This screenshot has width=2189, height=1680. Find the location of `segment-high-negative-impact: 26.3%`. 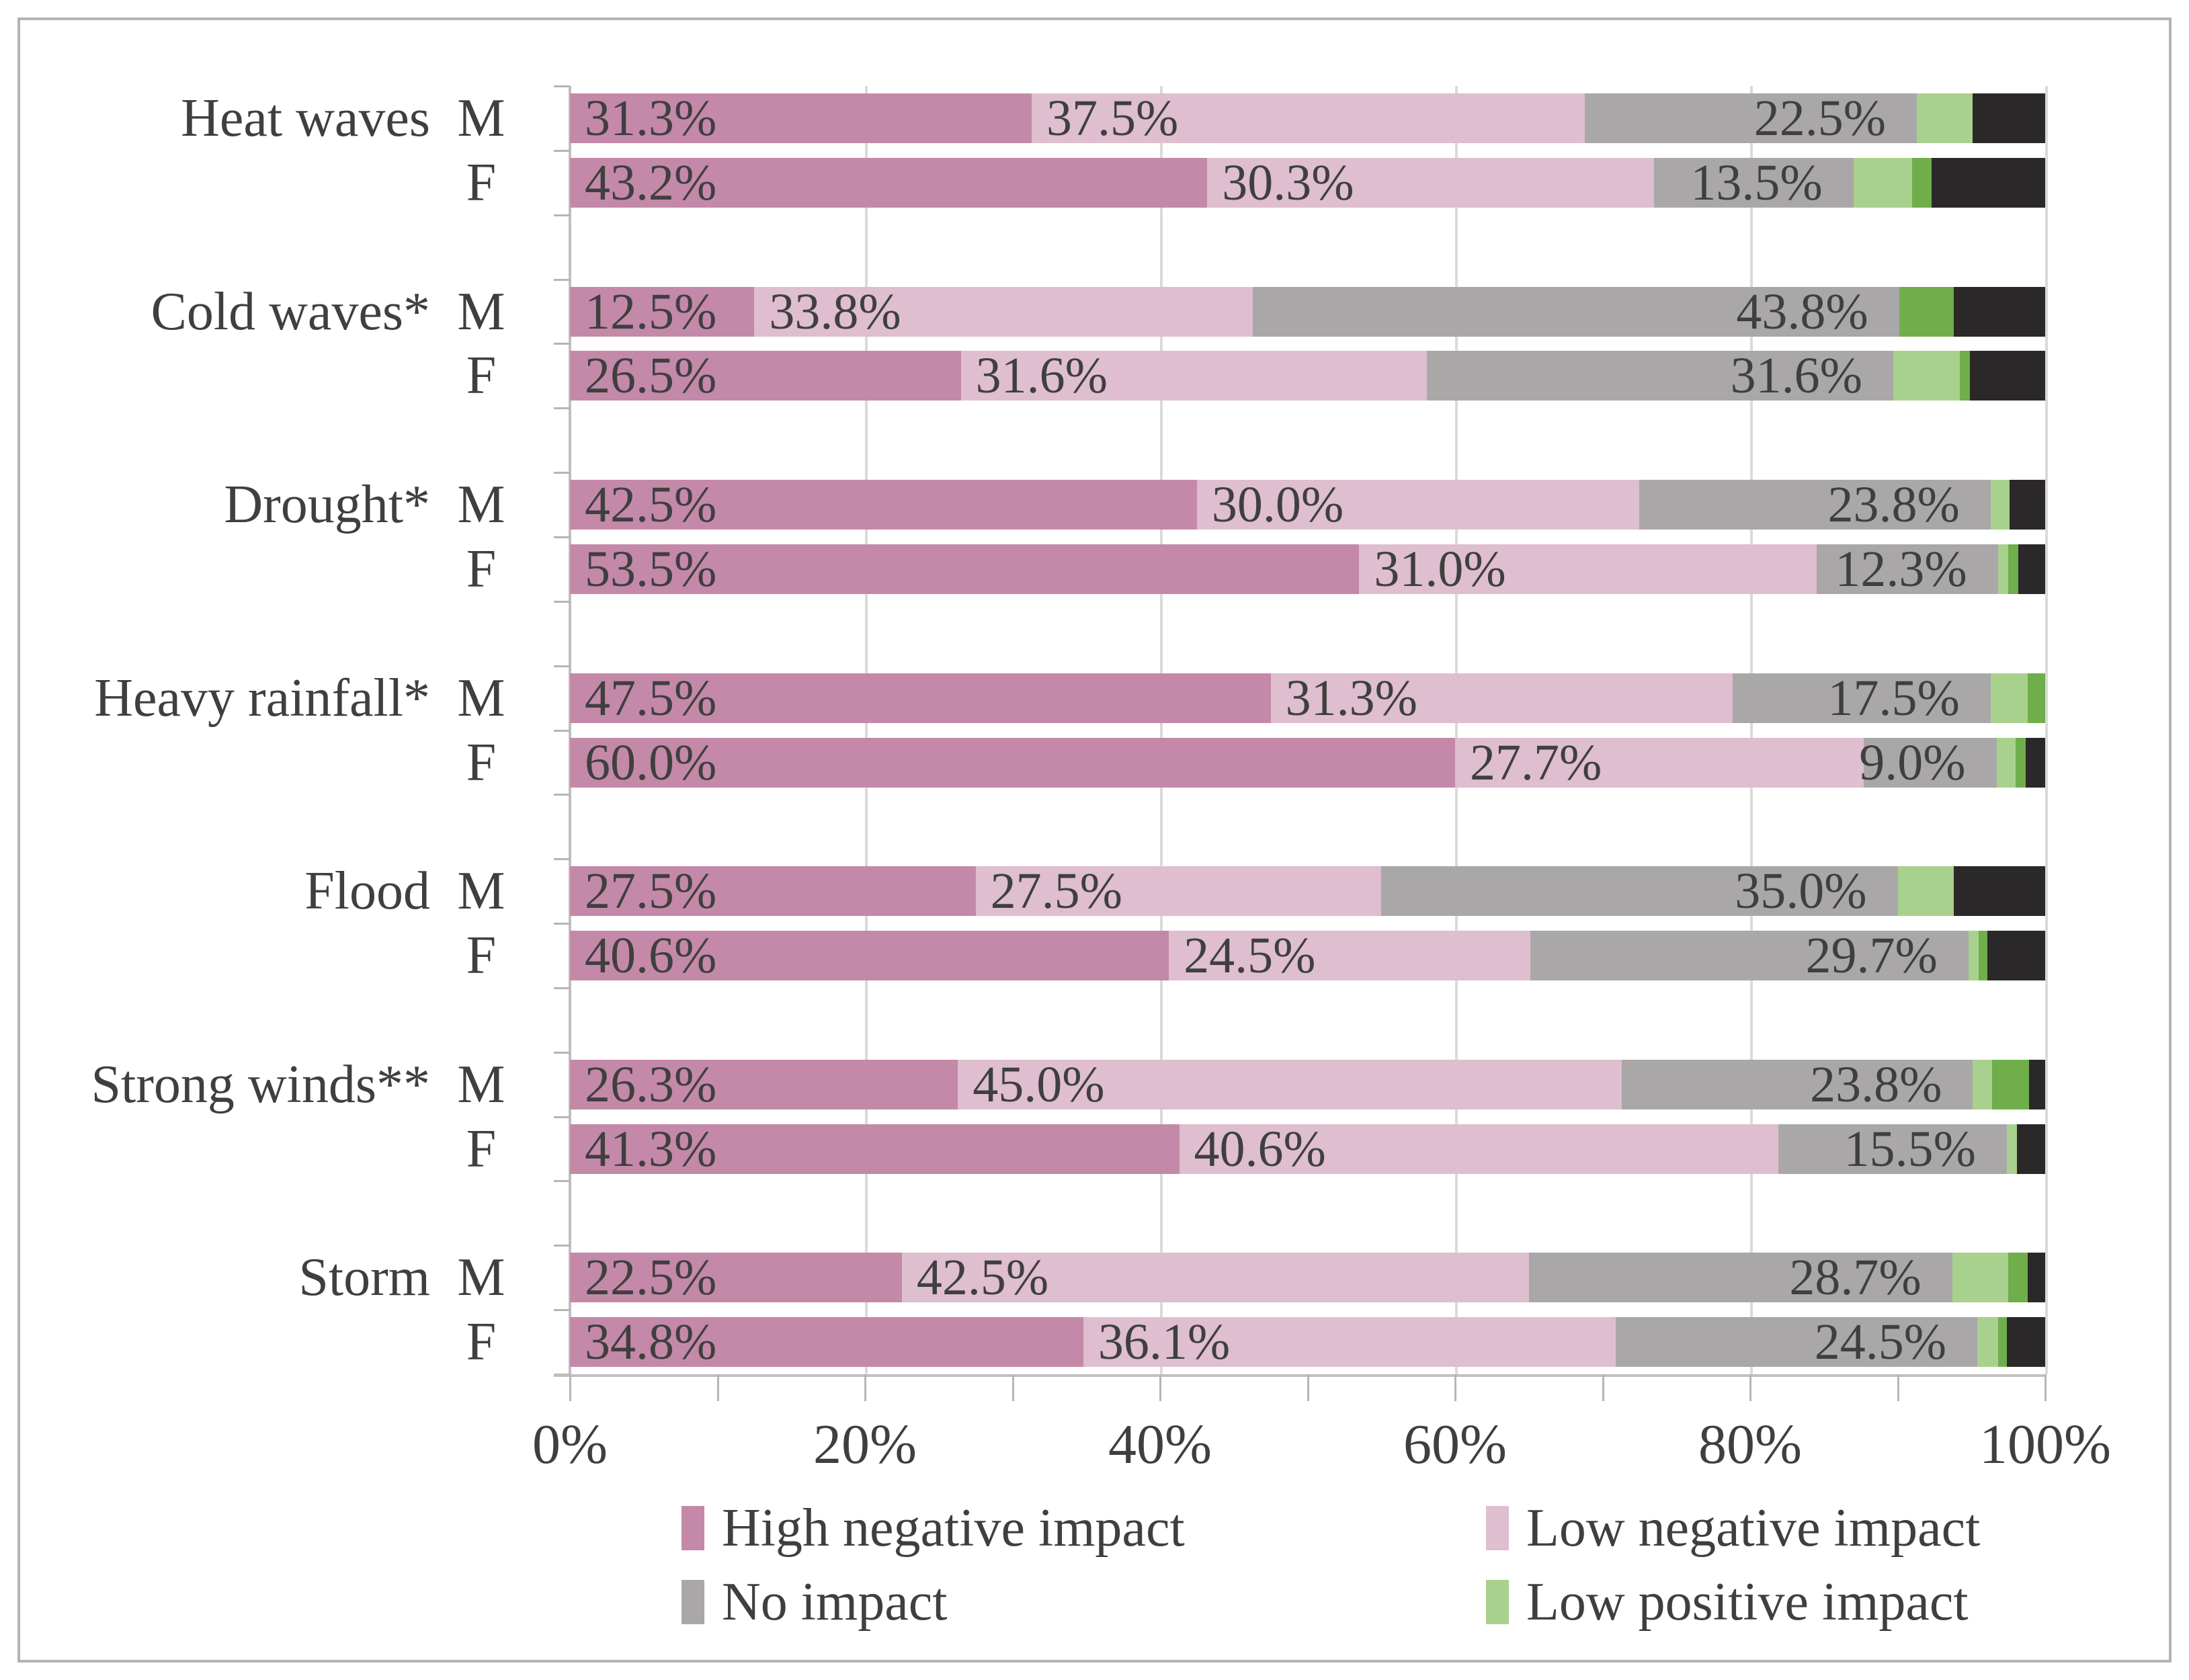

segment-high-negative-impact: 26.3% is located at coordinates (764, 1084).